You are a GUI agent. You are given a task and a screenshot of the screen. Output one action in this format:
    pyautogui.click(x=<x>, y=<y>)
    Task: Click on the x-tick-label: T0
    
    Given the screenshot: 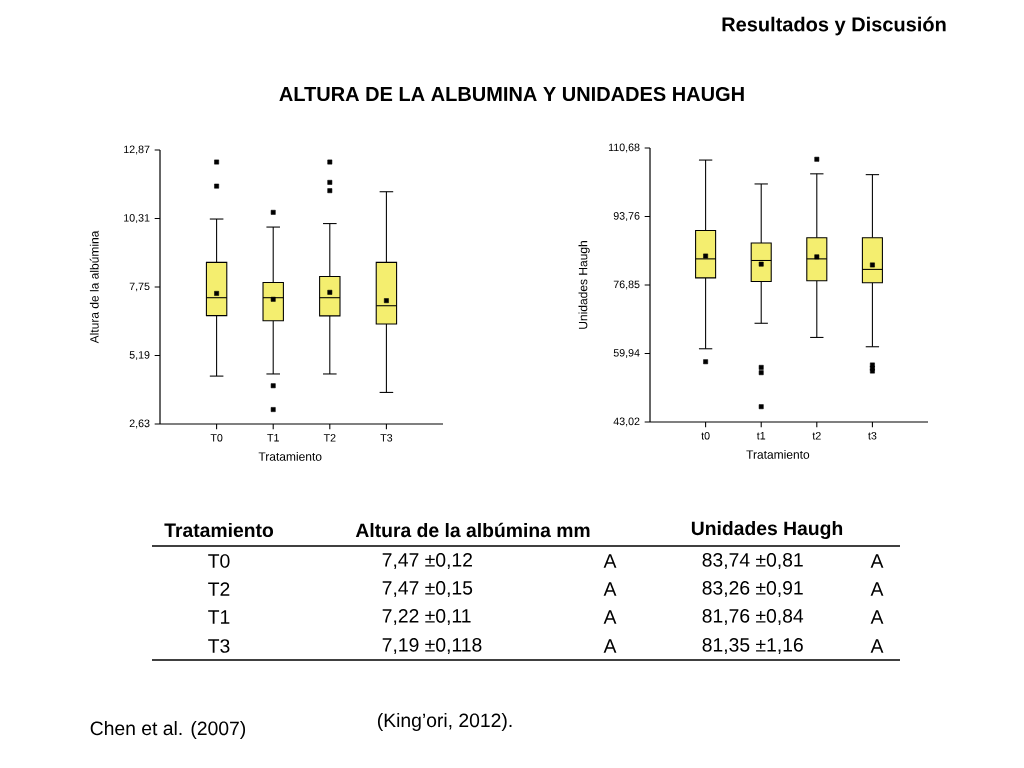 What is the action you would take?
    pyautogui.click(x=216, y=438)
    